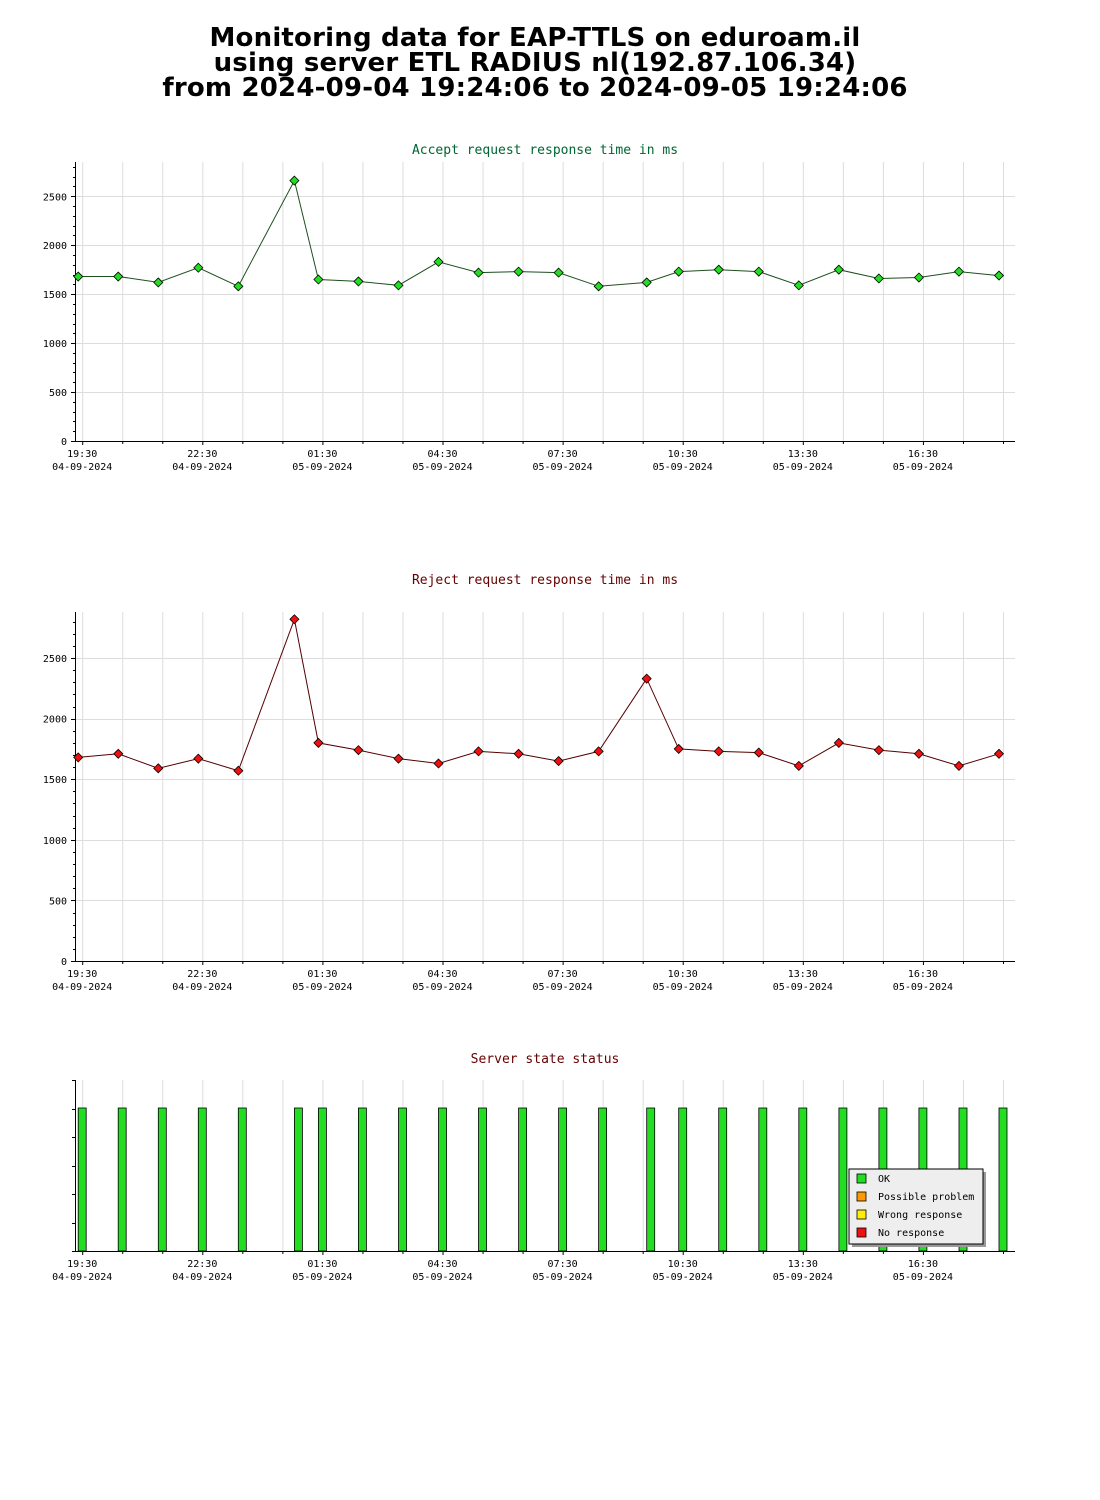 The image size is (1100, 1500). Describe the element at coordinates (545, 150) in the screenshot. I see `chart-title: Accept request response time in ms` at that location.